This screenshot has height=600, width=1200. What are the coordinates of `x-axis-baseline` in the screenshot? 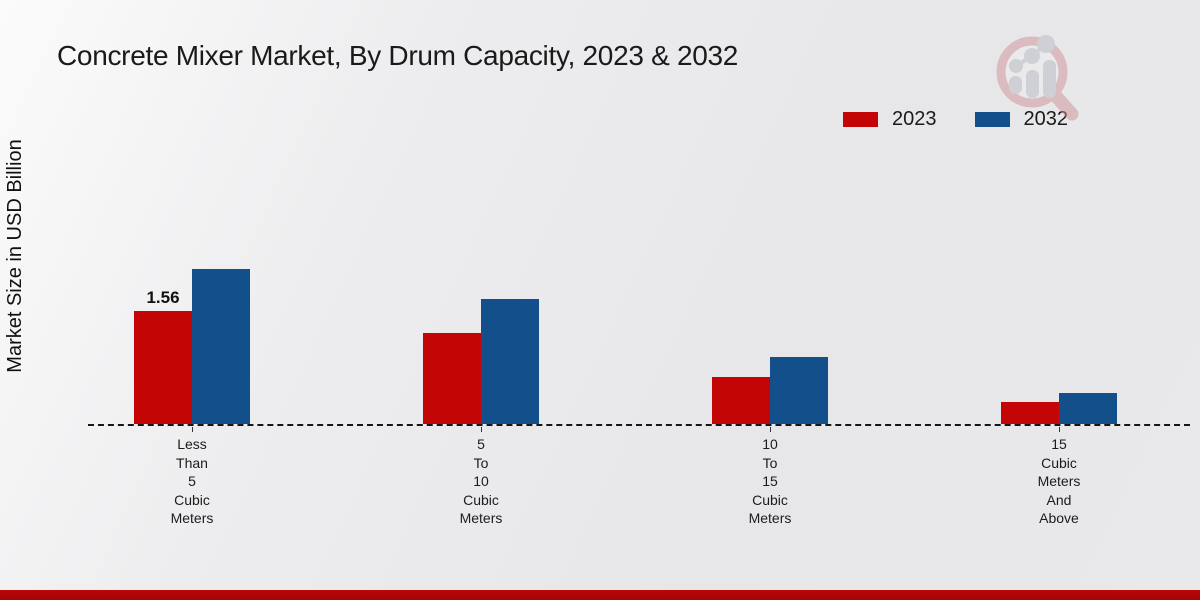 It's located at (639, 425).